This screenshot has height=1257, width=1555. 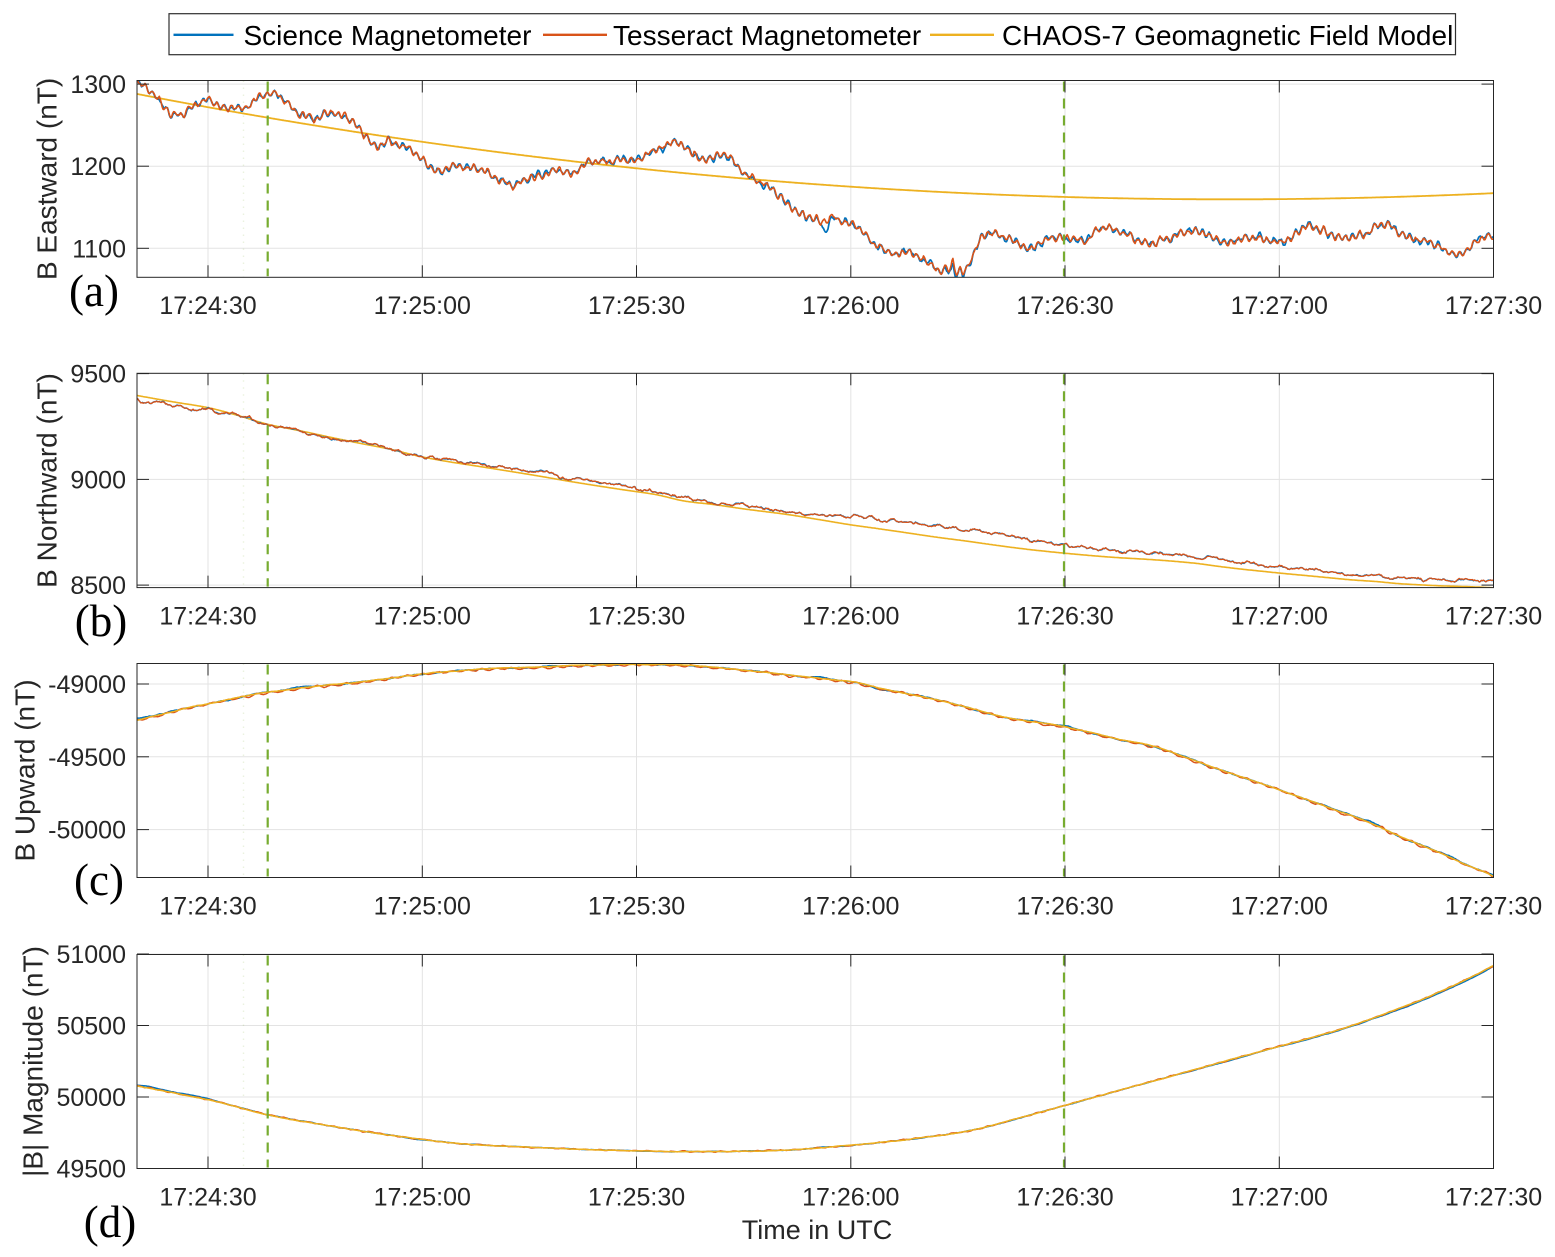 What do you see at coordinates (87, 831) in the screenshot?
I see `svg-text: -50000` at bounding box center [87, 831].